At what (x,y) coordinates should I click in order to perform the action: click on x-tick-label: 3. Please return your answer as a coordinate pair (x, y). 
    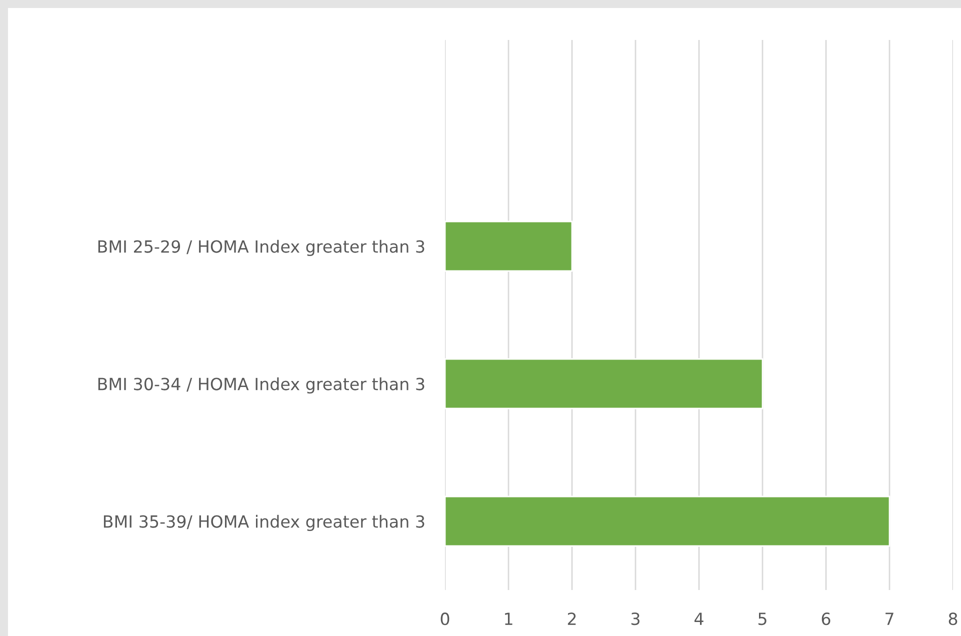
    Looking at the image, I should click on (635, 619).